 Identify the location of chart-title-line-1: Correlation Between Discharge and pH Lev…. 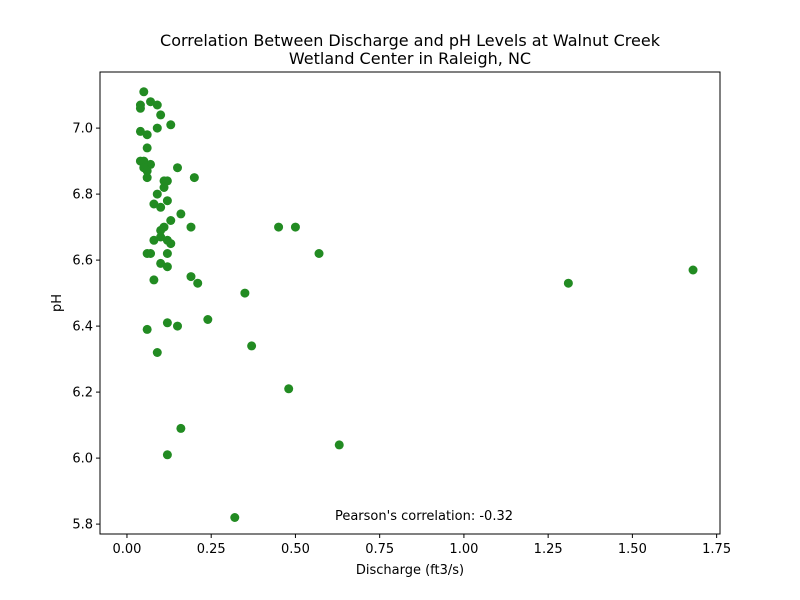
(410, 40).